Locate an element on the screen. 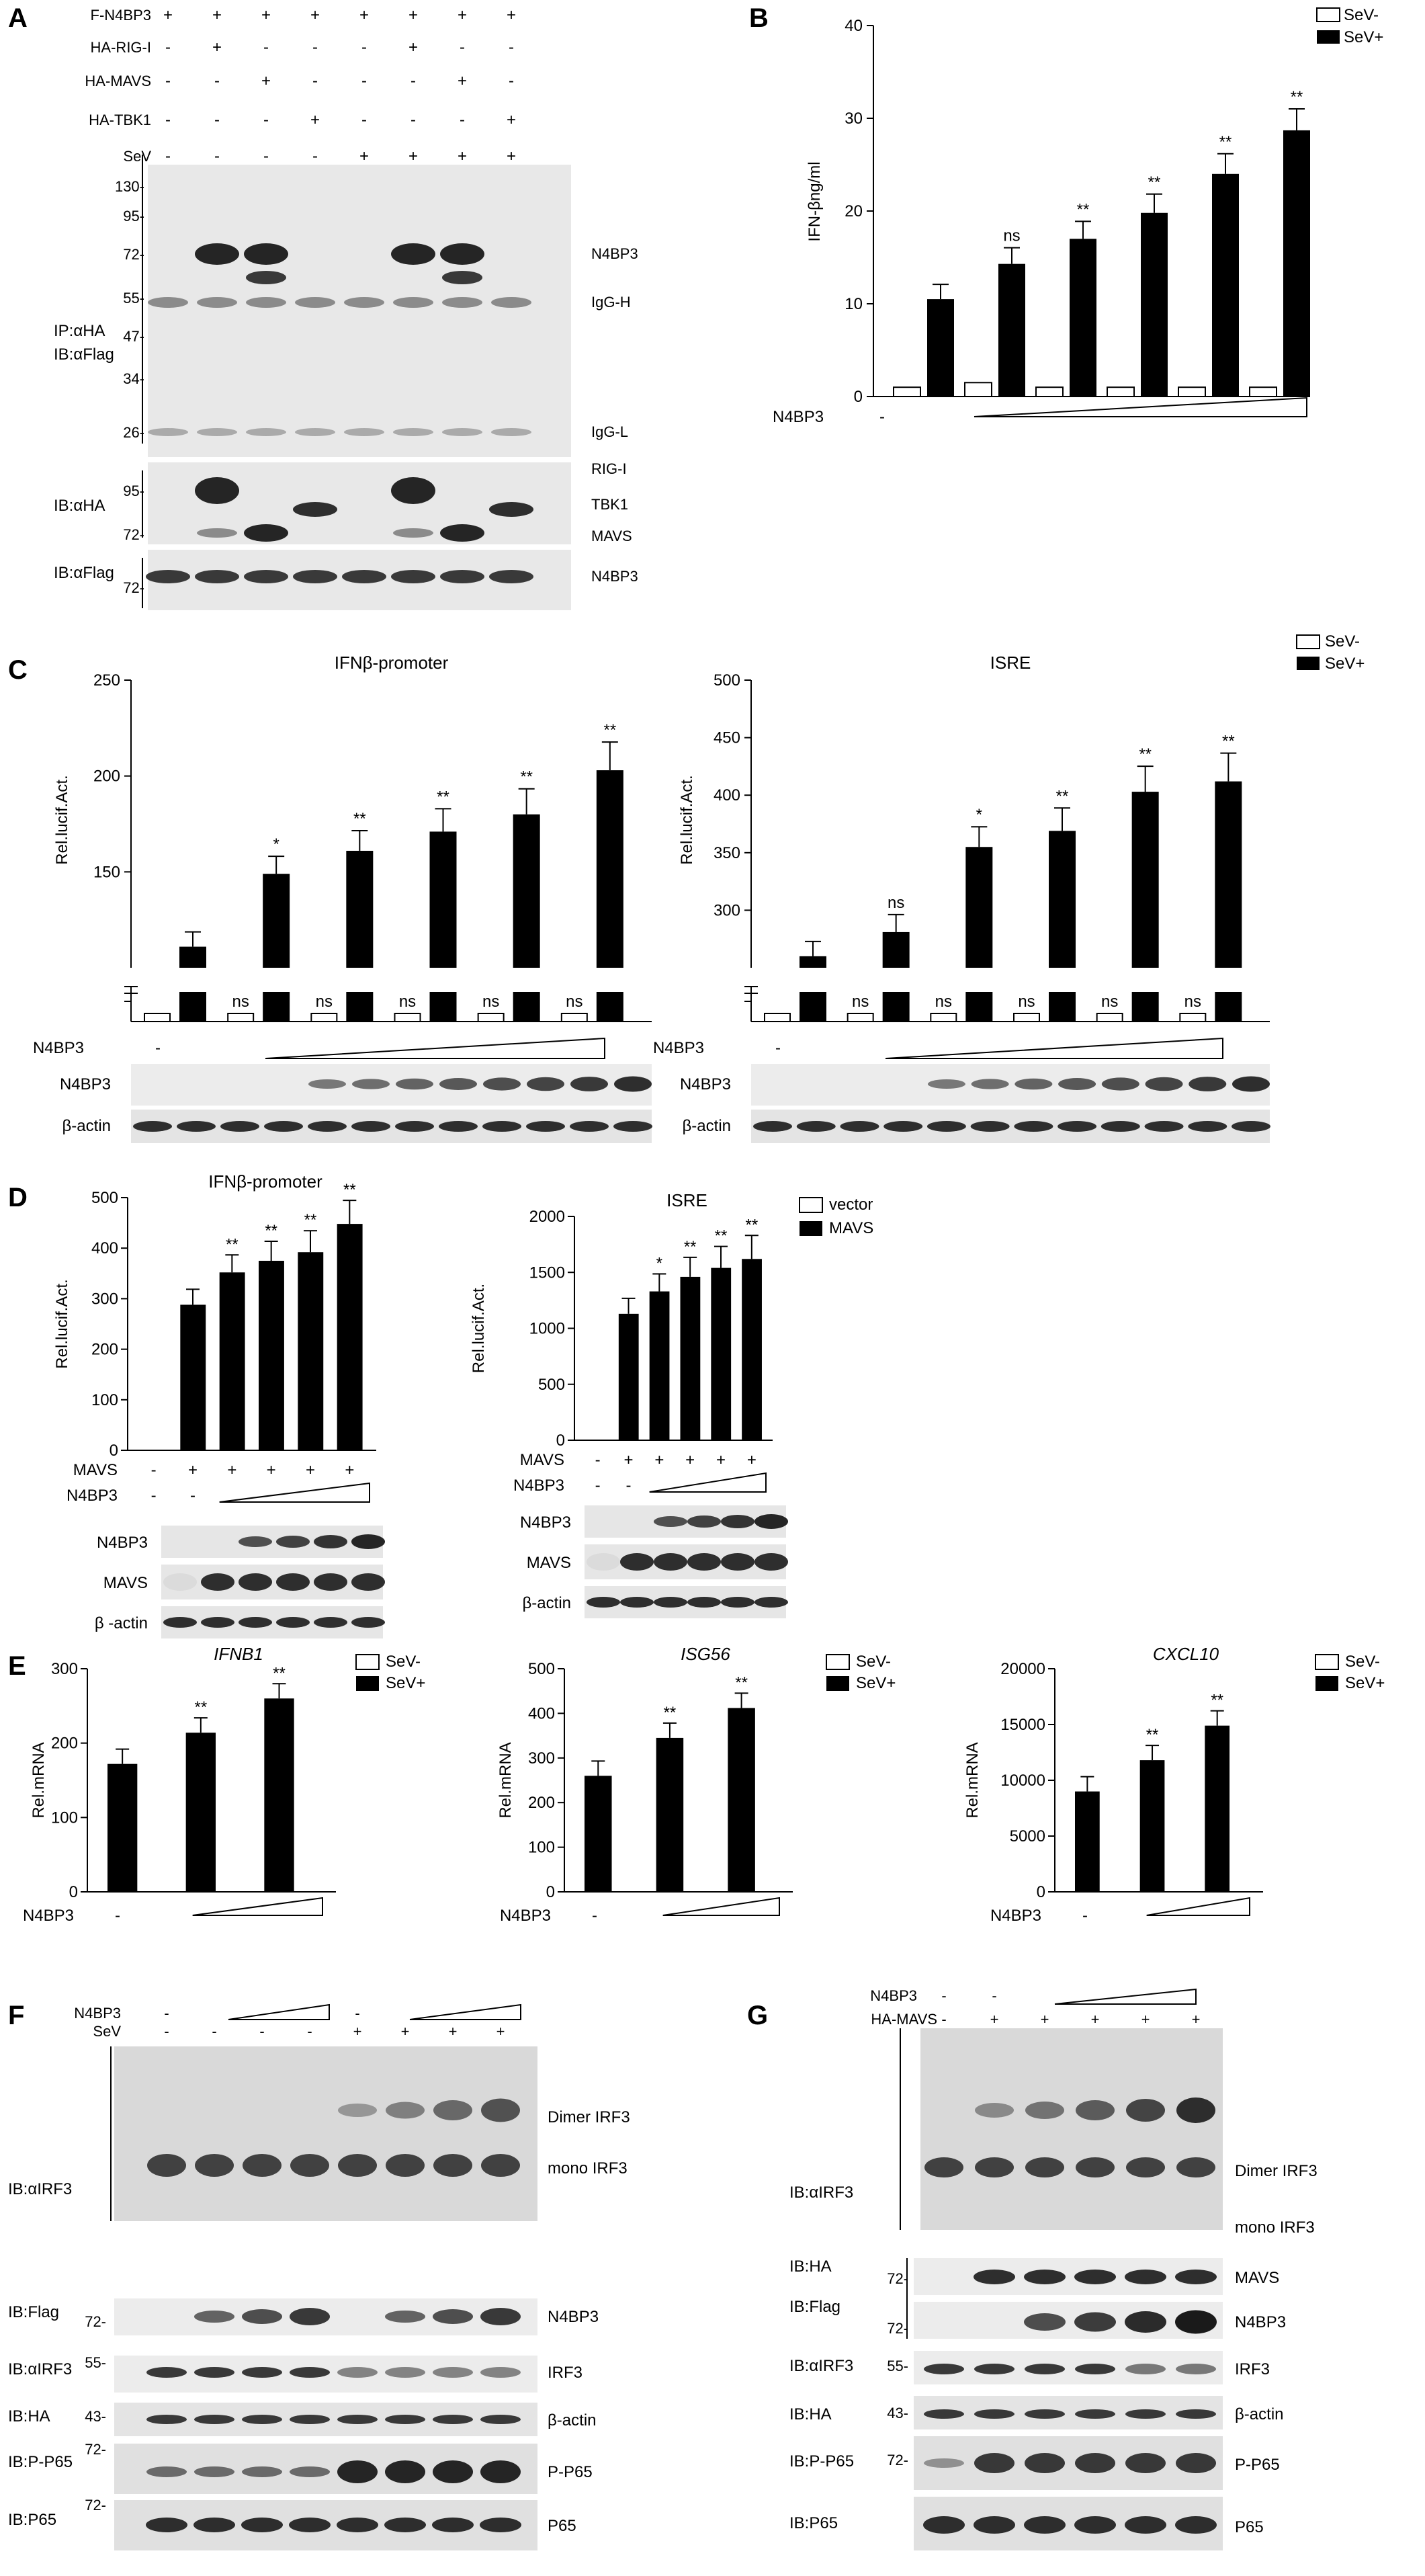 Image resolution: width=1425 pixels, height=2576 pixels. ib-label-g-0: IB:αIRF3 is located at coordinates (821, 2193).